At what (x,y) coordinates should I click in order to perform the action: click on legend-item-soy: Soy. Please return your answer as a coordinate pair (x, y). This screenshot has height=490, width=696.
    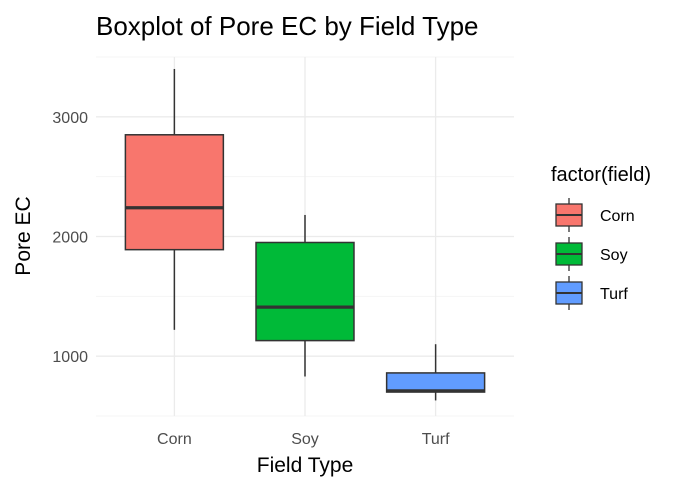
    Looking at the image, I should click on (591, 254).